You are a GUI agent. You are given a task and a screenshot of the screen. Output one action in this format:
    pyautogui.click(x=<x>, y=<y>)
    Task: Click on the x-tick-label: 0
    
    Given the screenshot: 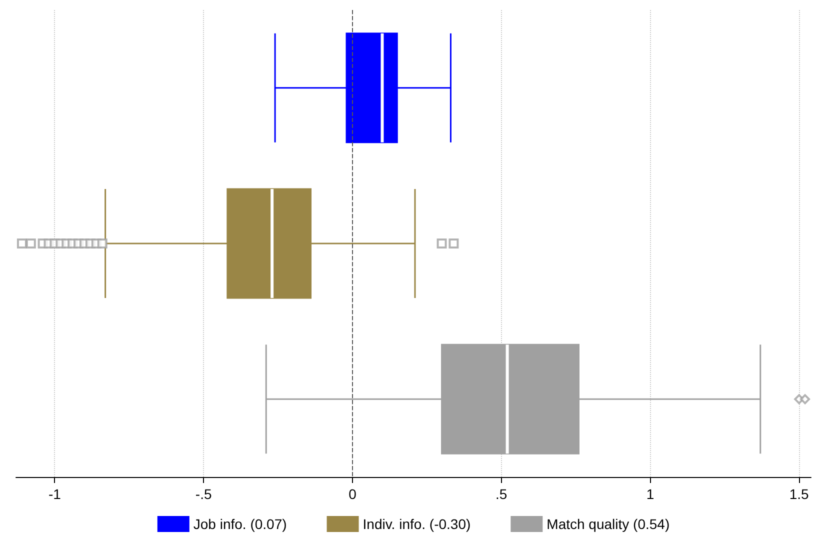 What is the action you would take?
    pyautogui.click(x=352, y=494)
    